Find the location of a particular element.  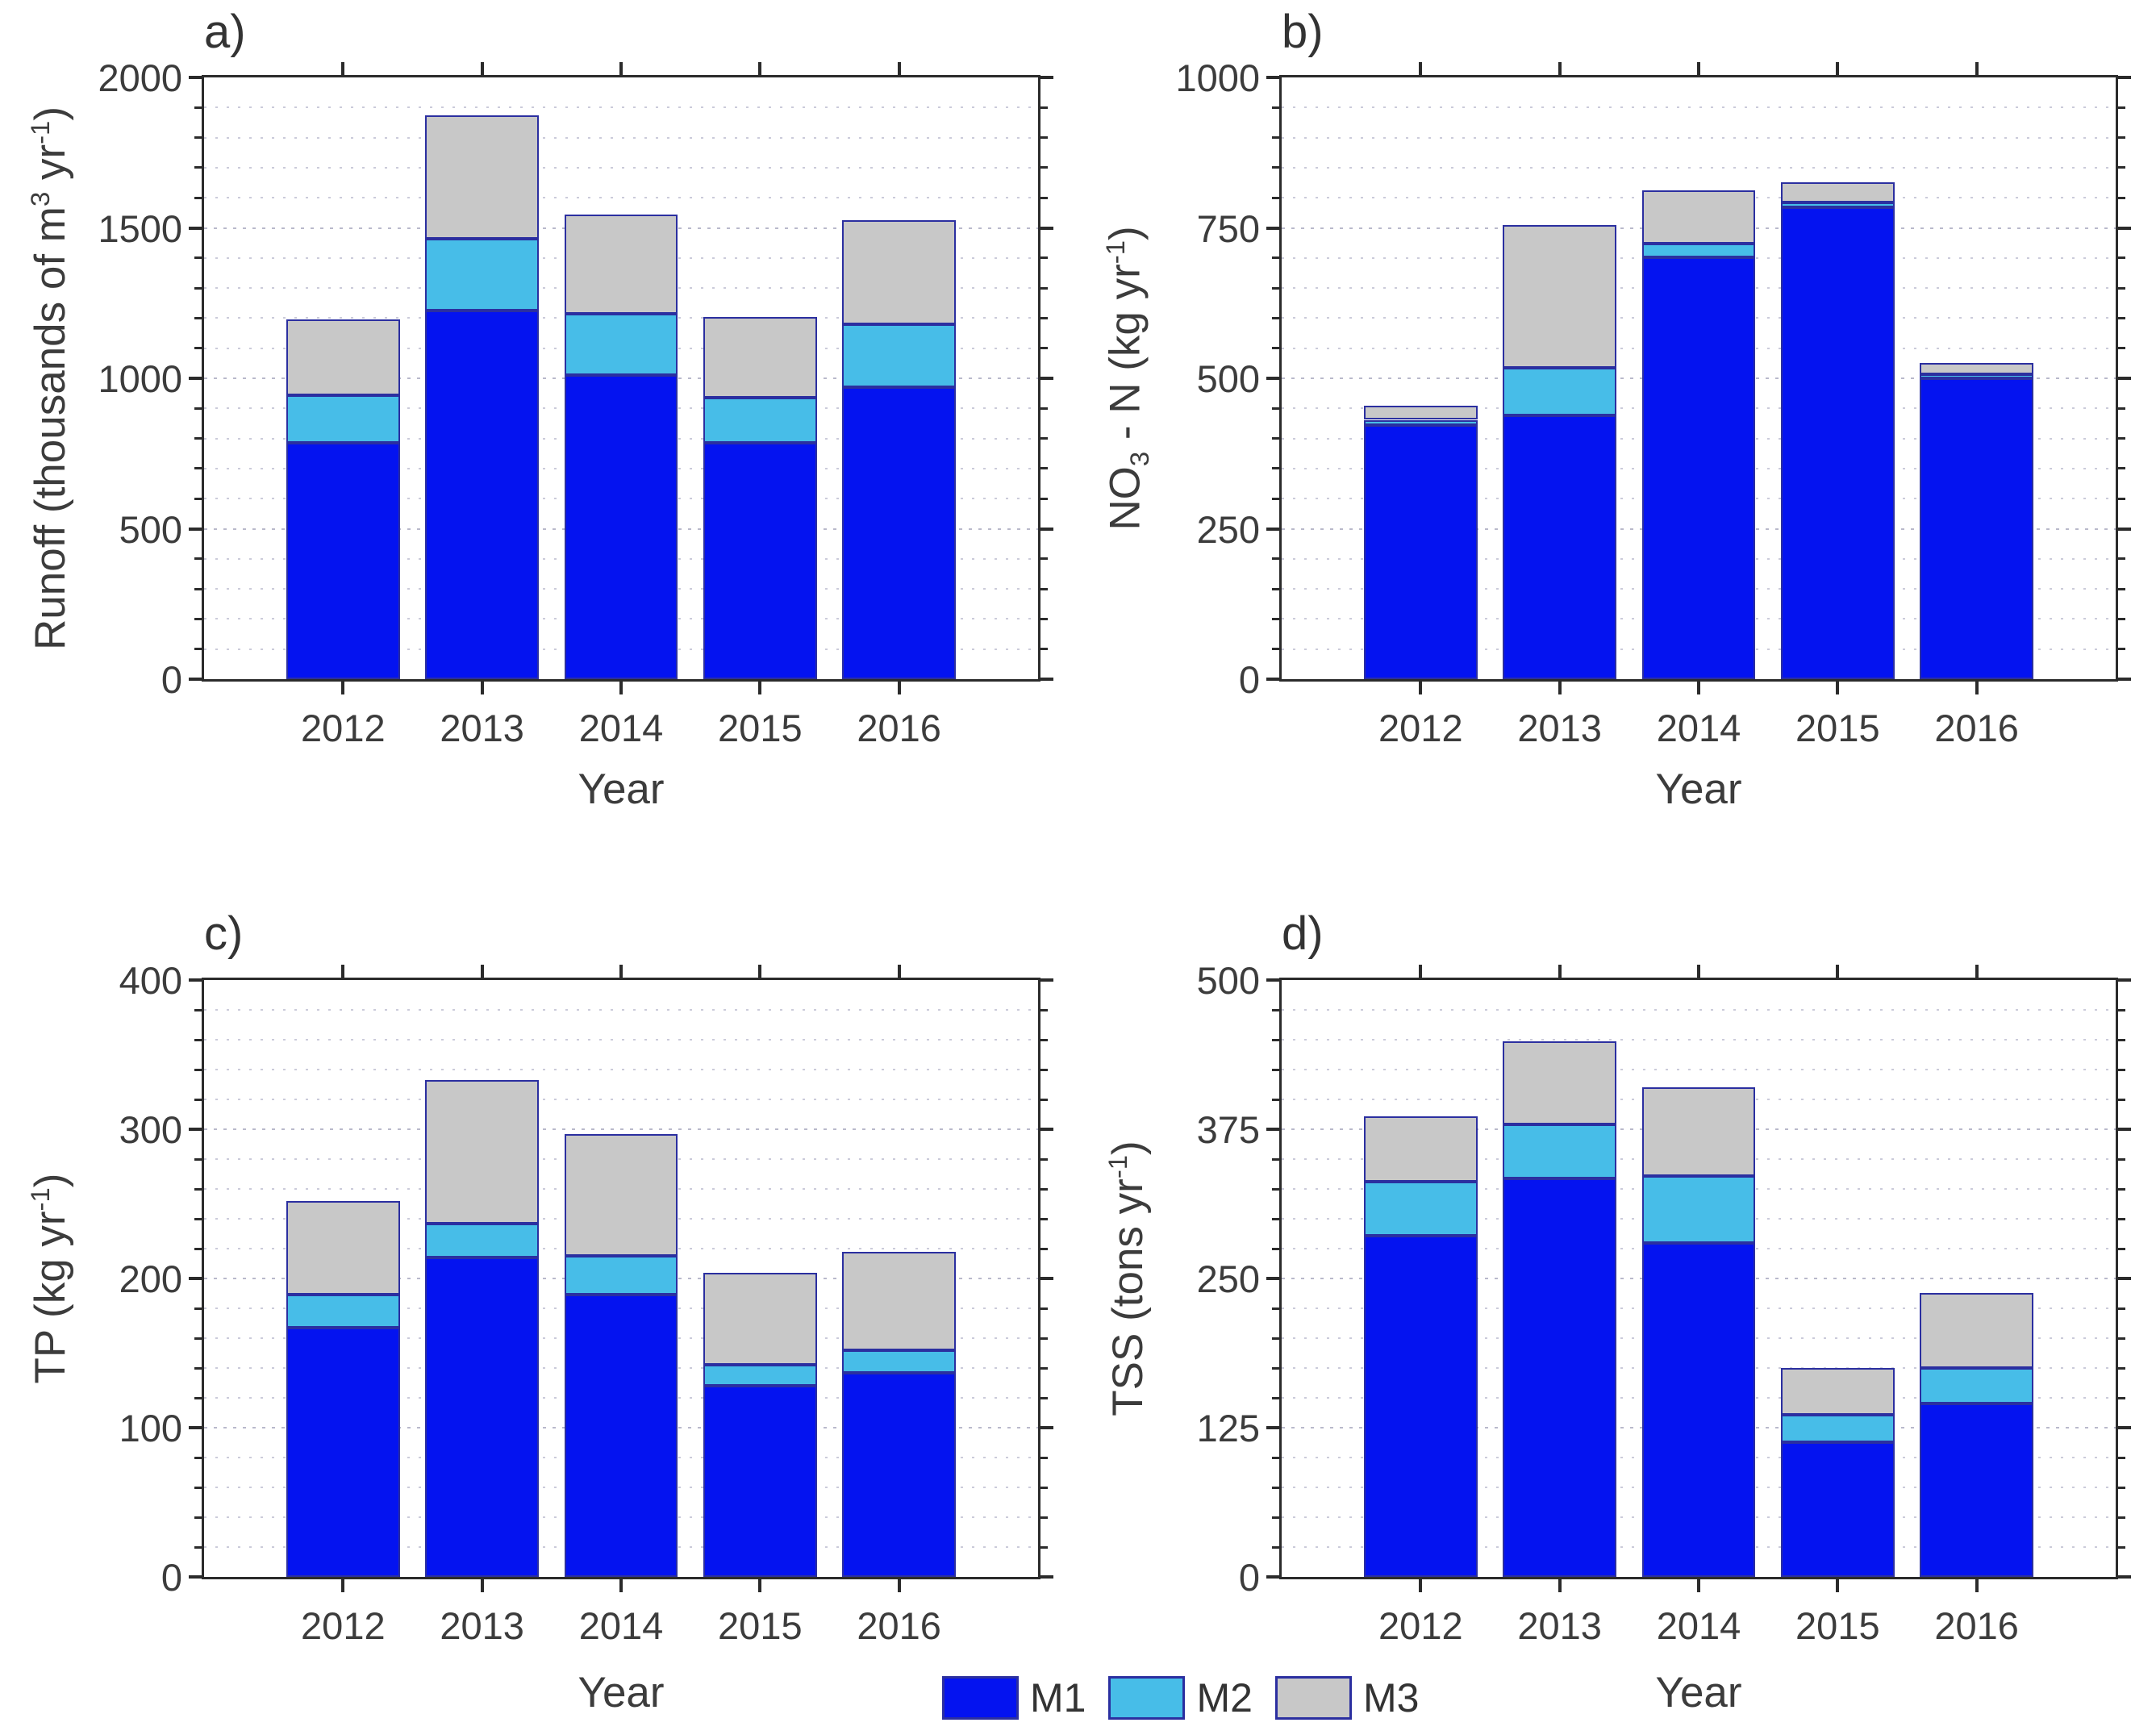

y-tick-label: 750 is located at coordinates (1228, 228).